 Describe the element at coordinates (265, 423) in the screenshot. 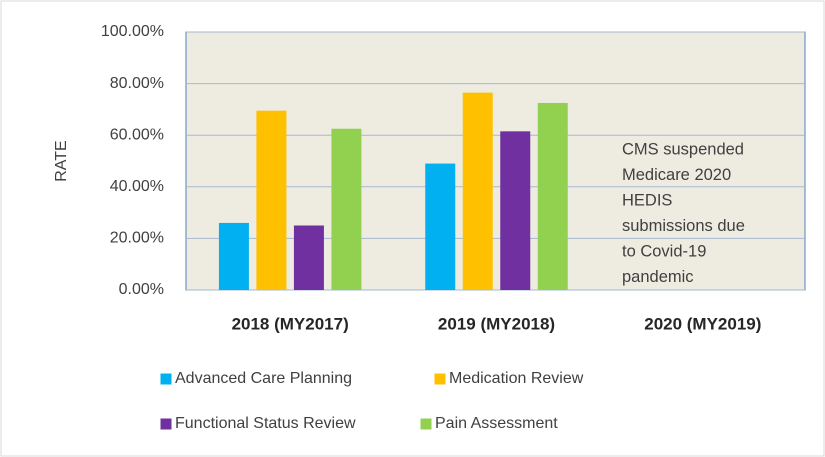

I see `legend-label: Functional Status Review` at that location.